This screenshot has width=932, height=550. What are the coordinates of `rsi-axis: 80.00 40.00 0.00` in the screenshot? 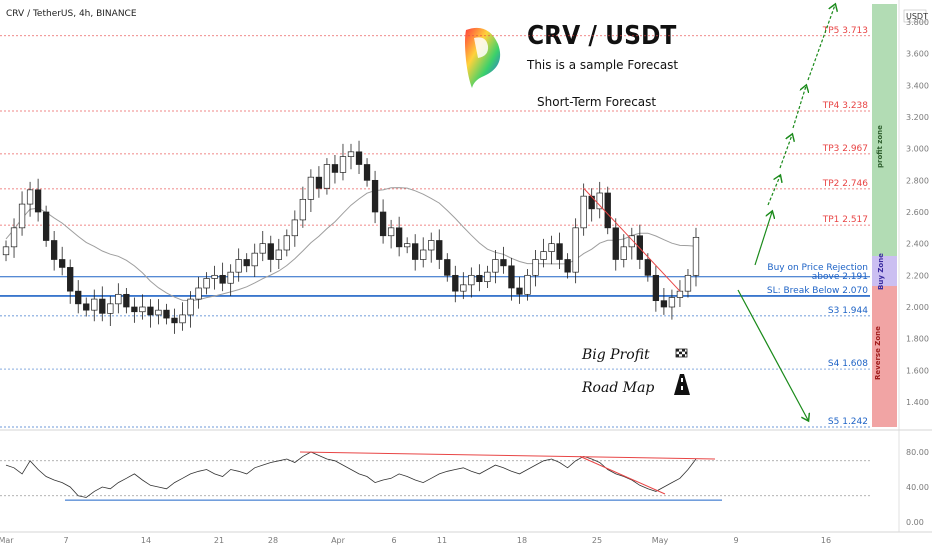 It's located at (917, 487).